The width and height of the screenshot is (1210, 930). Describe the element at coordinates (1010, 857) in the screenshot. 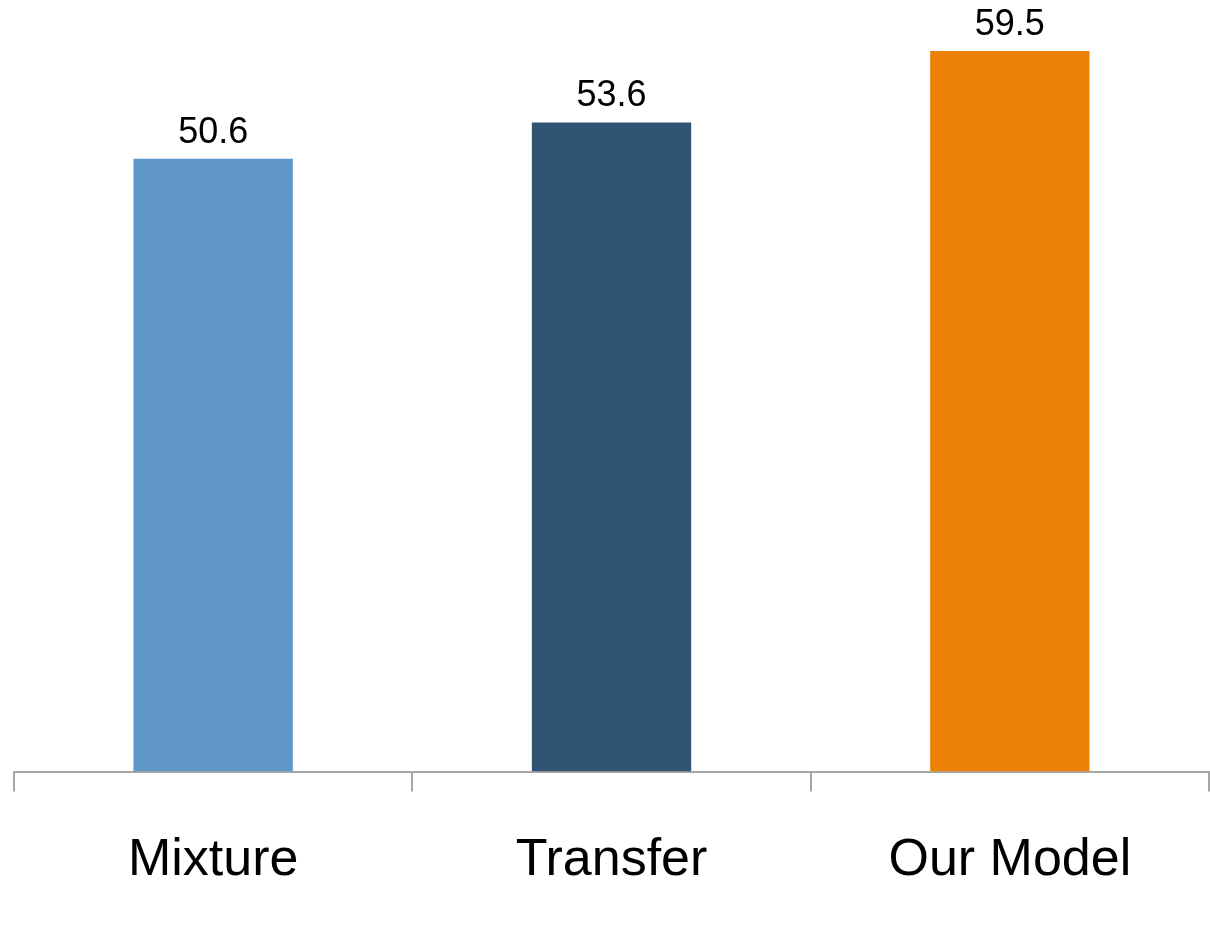

I see `x-tick-label: Our Model` at that location.